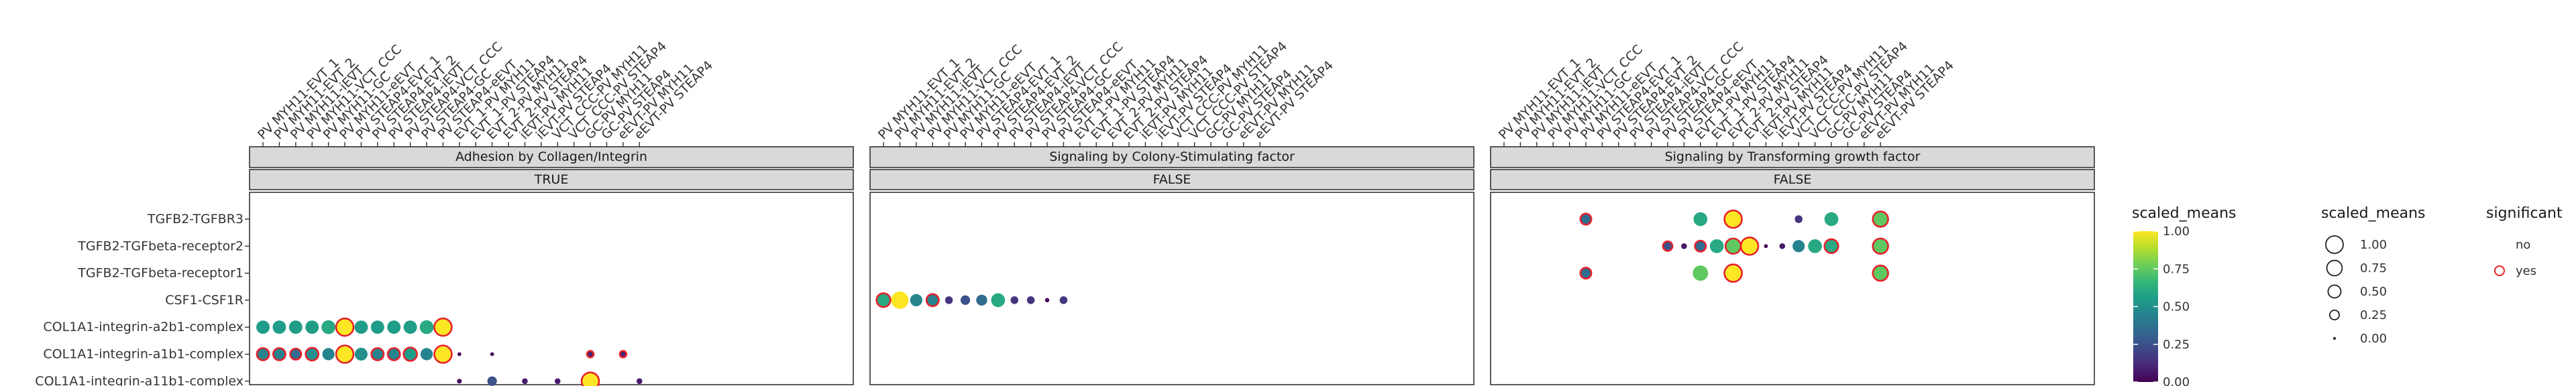 The height and width of the screenshot is (386, 2576). What do you see at coordinates (2373, 292) in the screenshot?
I see `size-legend-label: 0.50` at bounding box center [2373, 292].